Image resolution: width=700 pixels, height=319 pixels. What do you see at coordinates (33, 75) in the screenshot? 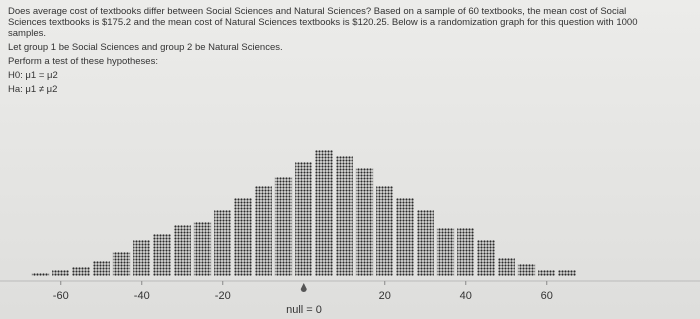
I see `h0: H0: μ1 = μ2` at bounding box center [33, 75].